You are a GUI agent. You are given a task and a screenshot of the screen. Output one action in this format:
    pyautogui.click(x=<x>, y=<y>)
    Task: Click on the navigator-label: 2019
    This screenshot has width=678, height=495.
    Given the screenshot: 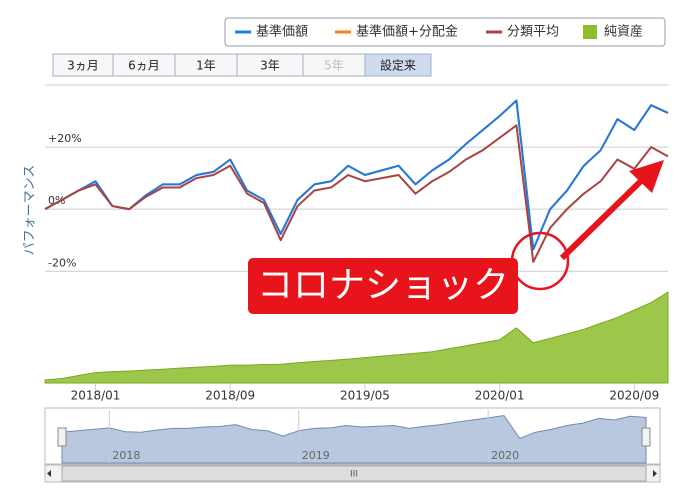 What is the action you would take?
    pyautogui.click(x=316, y=455)
    